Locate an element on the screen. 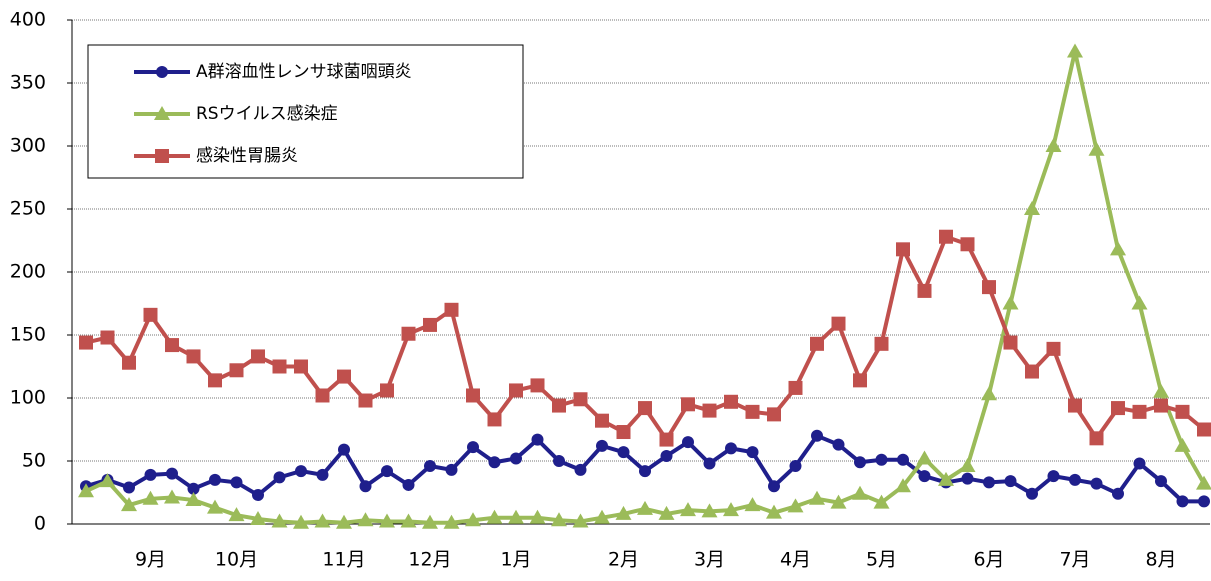  y-tick-label: 150 is located at coordinates (28, 335).